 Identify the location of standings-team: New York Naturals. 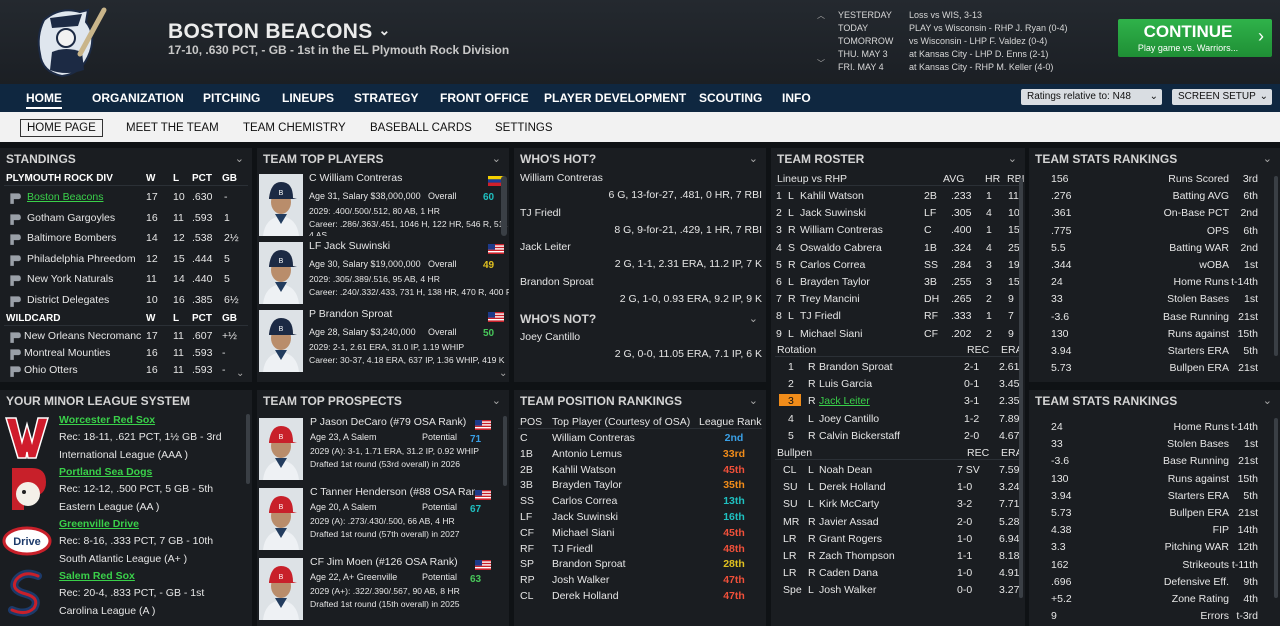
(70, 279).